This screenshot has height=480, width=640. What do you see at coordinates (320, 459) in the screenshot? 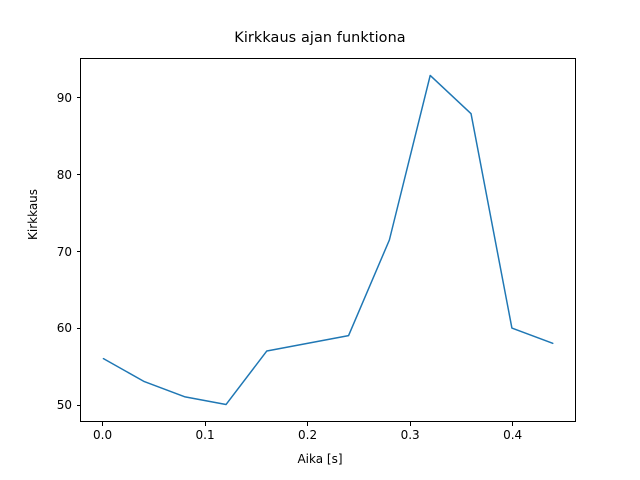
I see `x-axis-label: Aika [s]` at bounding box center [320, 459].